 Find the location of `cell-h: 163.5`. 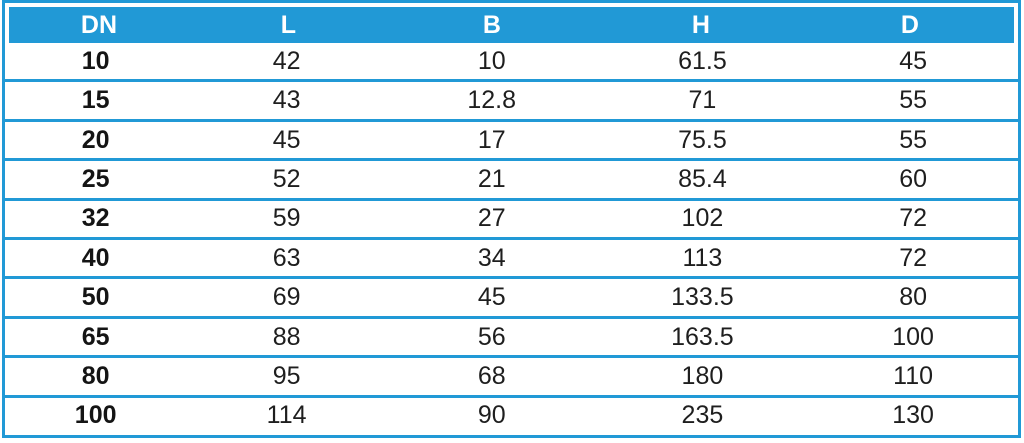

cell-h: 163.5 is located at coordinates (702, 336).